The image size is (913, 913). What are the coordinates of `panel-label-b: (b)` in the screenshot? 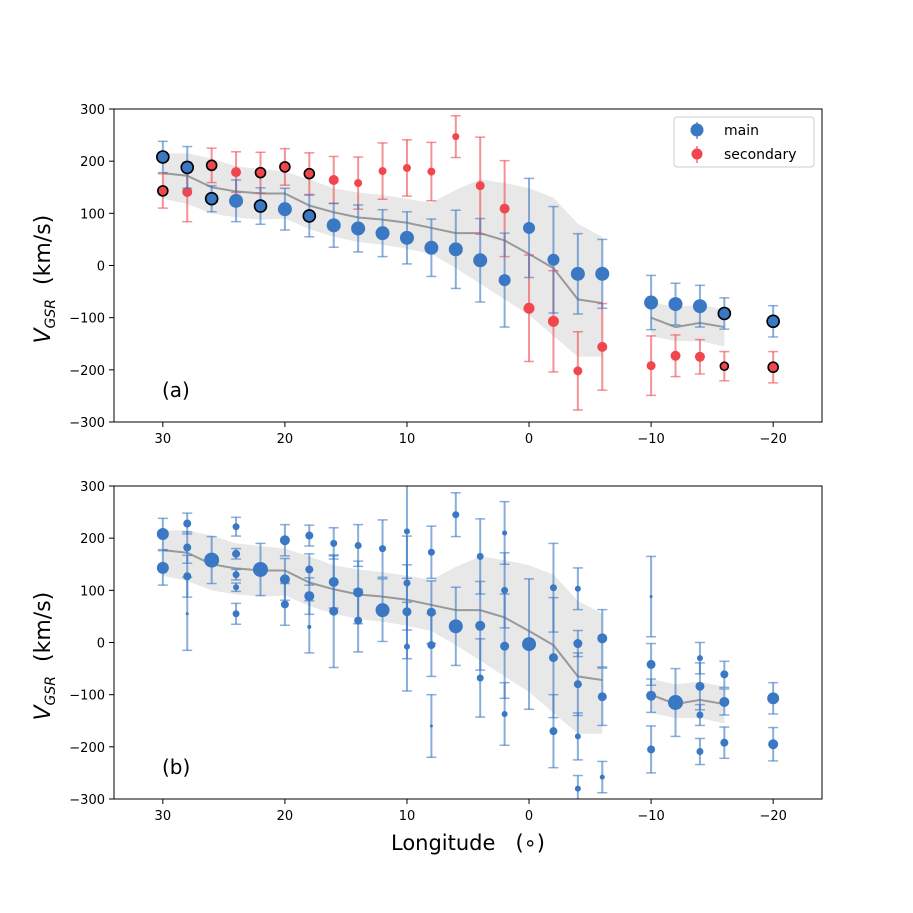 It's located at (176, 767).